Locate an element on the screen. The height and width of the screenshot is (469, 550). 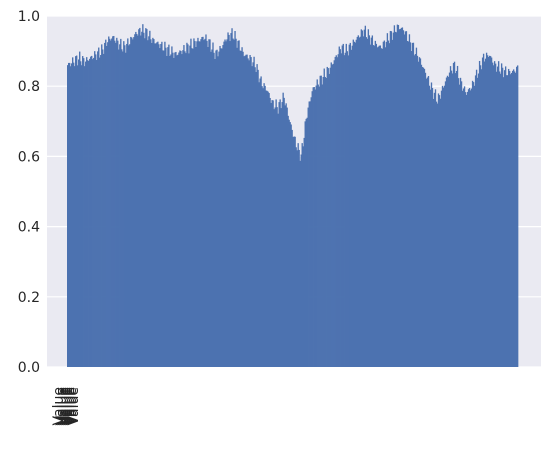
y-tick-label: 0.2 is located at coordinates (29, 298).